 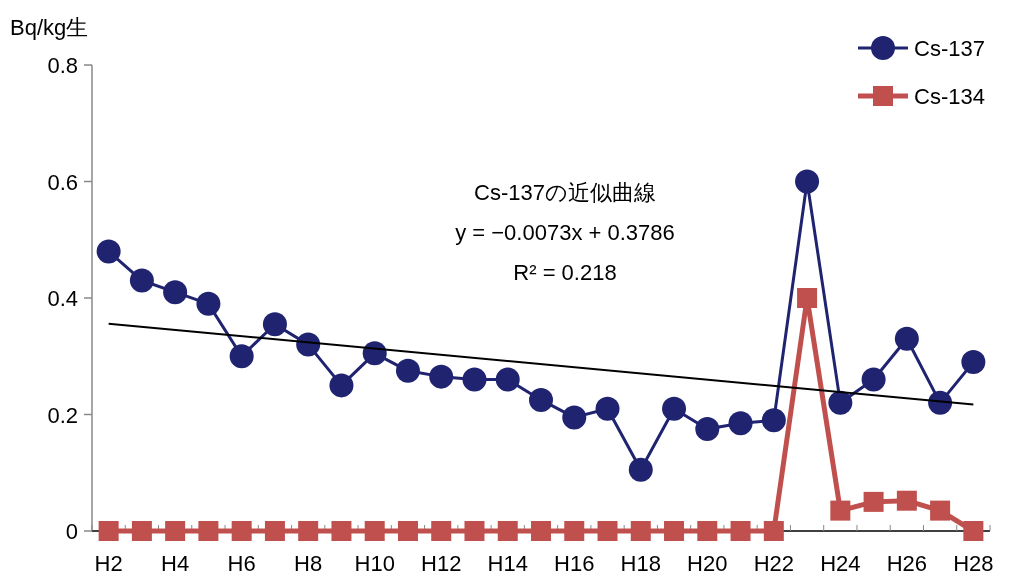 I want to click on y-tick-label: 0, so click(x=71, y=531).